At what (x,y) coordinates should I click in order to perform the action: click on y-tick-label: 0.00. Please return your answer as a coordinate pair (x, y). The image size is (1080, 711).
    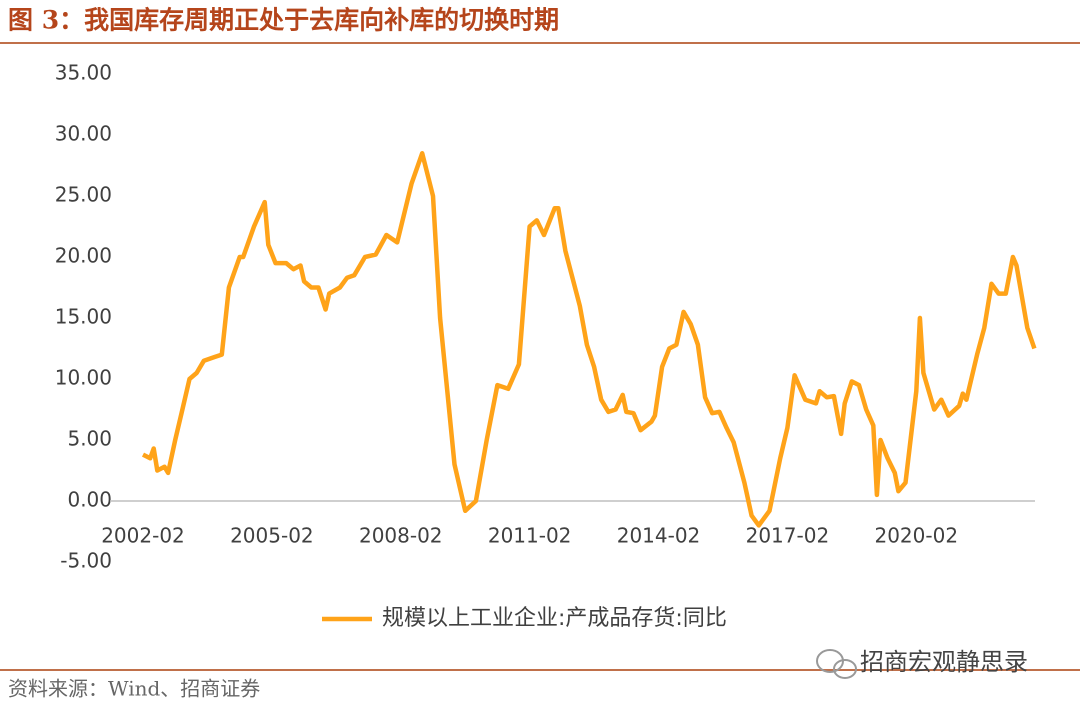
    Looking at the image, I should click on (89, 500).